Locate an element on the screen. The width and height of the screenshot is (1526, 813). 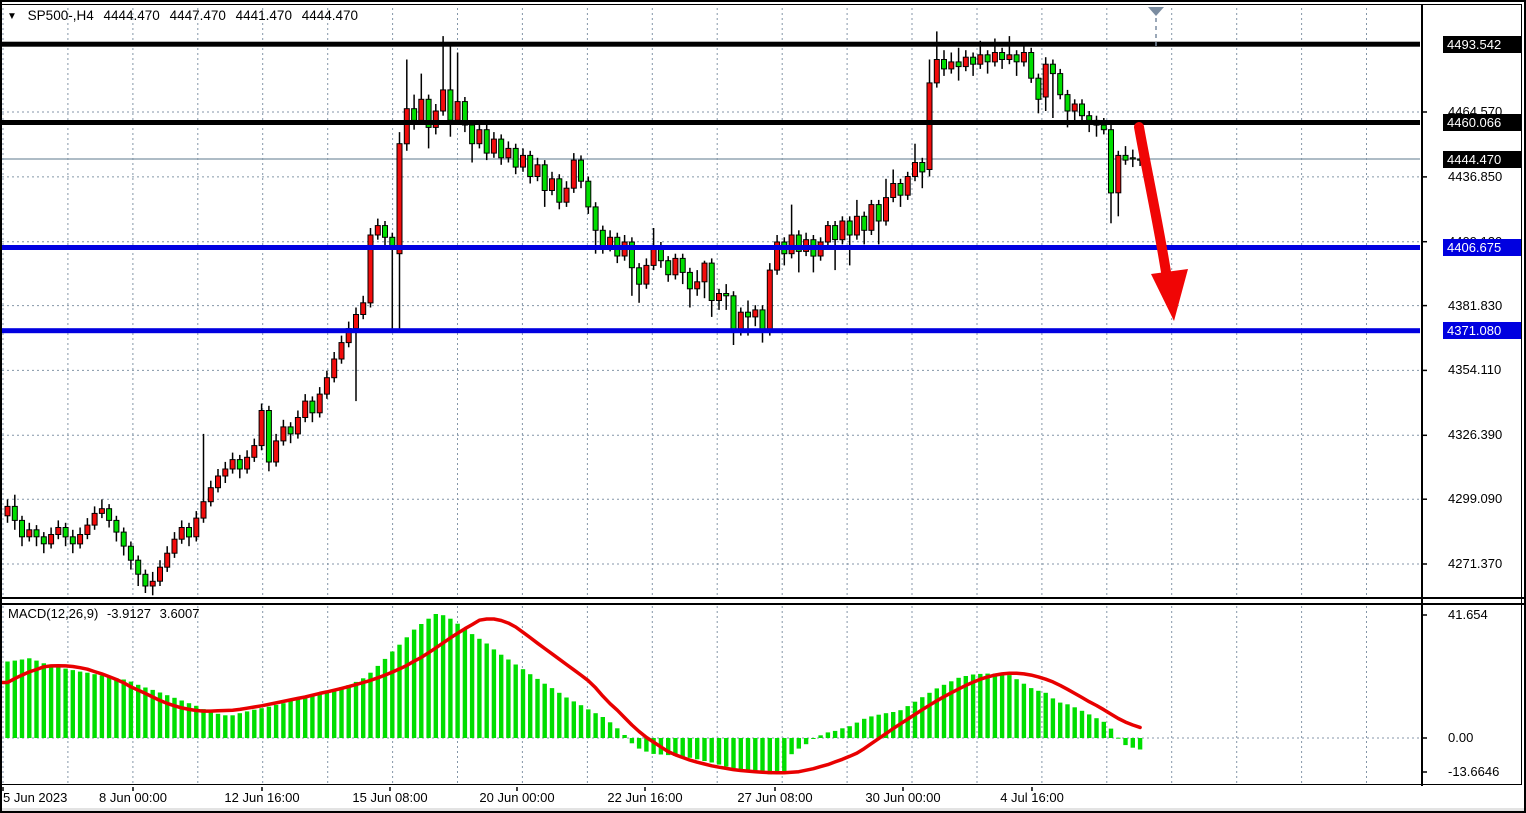
pane-separator-top is located at coordinates (763, 598).